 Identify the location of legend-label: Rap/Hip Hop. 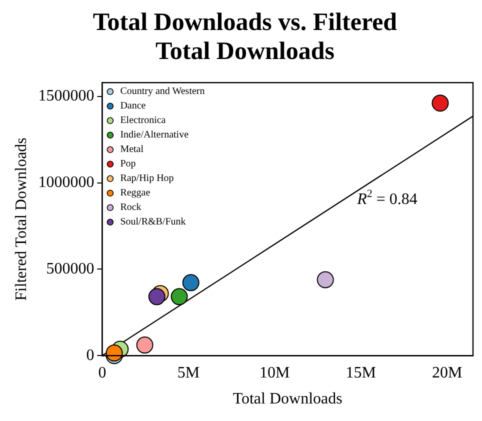
(147, 178).